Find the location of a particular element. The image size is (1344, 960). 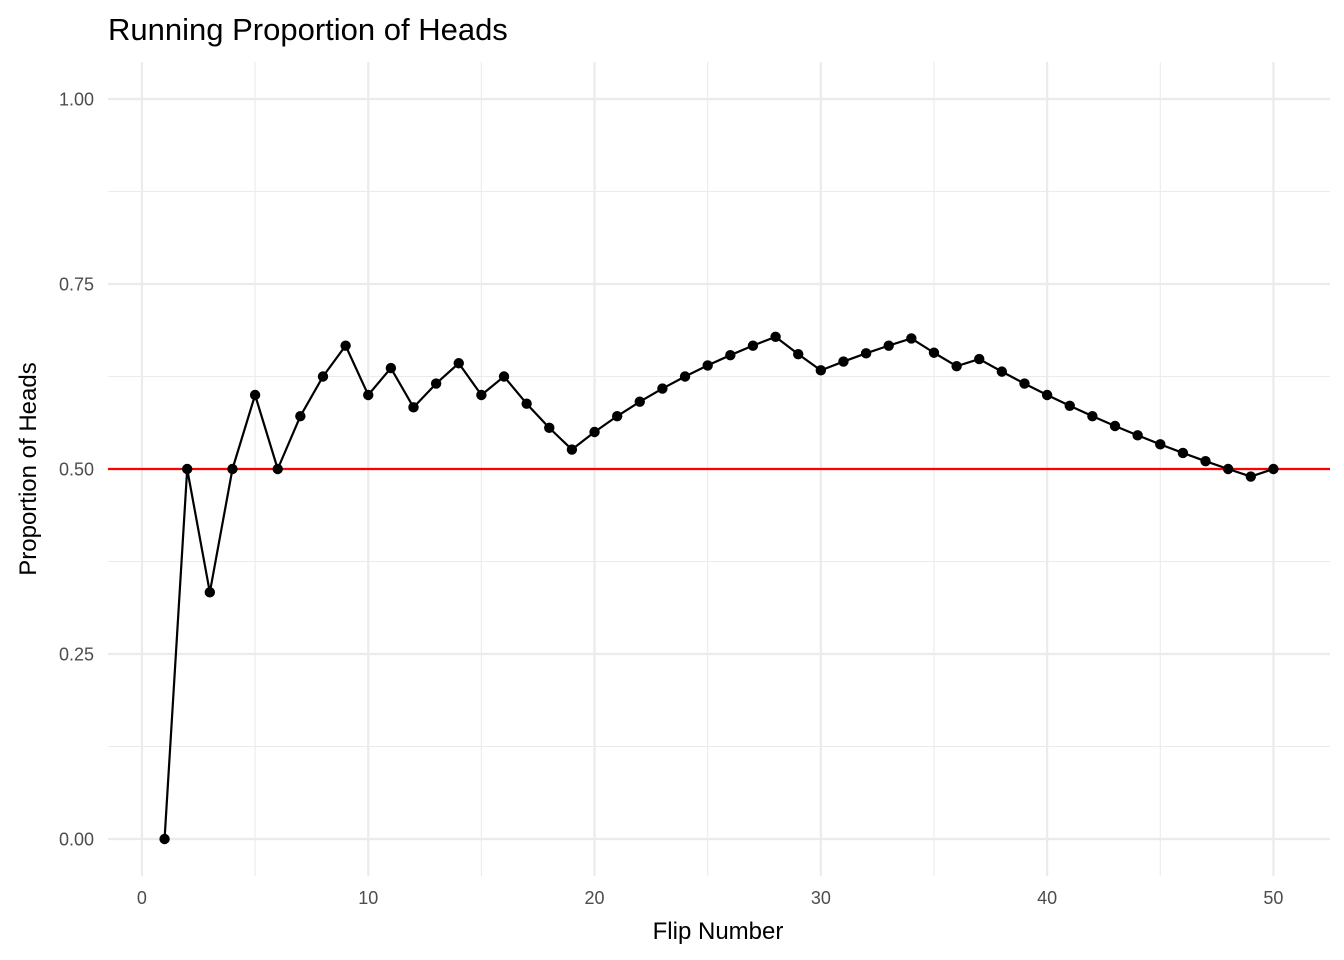

x-tick-label: 50 is located at coordinates (1273, 898).